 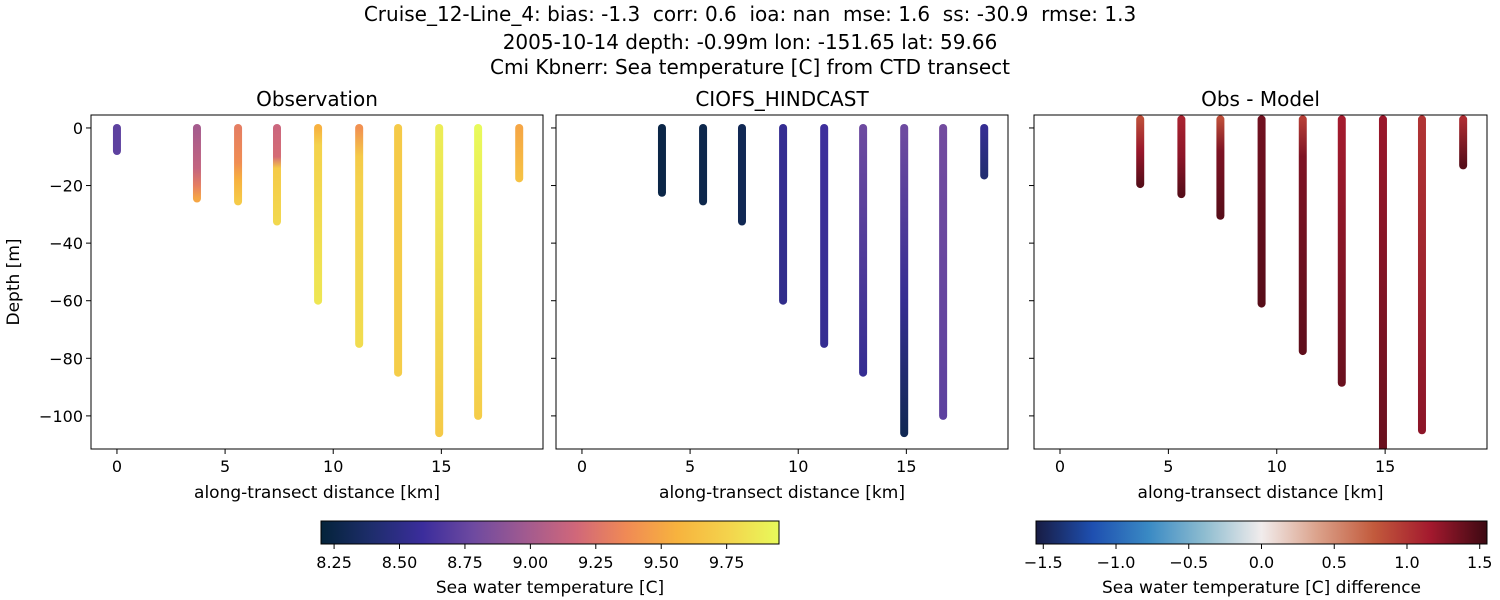 I want to click on colorbar-tick-label: −1.0, so click(x=1116, y=562).